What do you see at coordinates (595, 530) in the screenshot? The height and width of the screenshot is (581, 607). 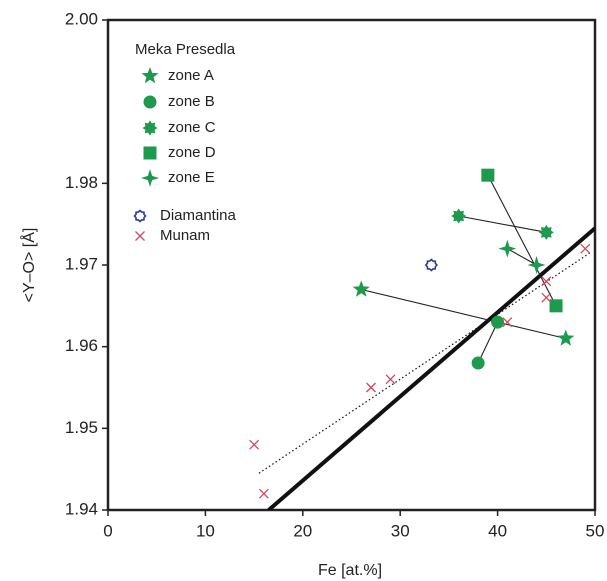 I see `x-tick-label: 50` at bounding box center [595, 530].